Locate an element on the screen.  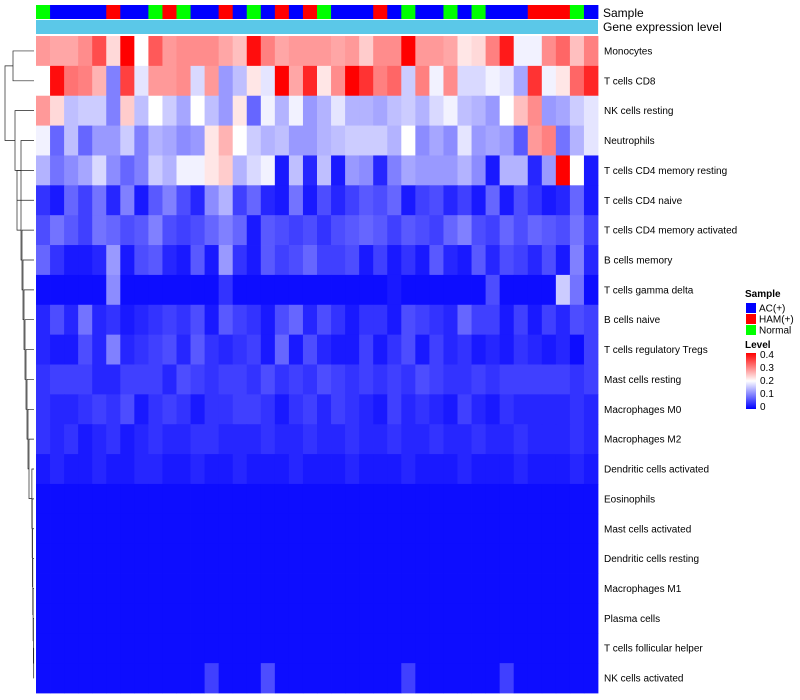
legend-level-tick: 0.4 is located at coordinates (767, 355).